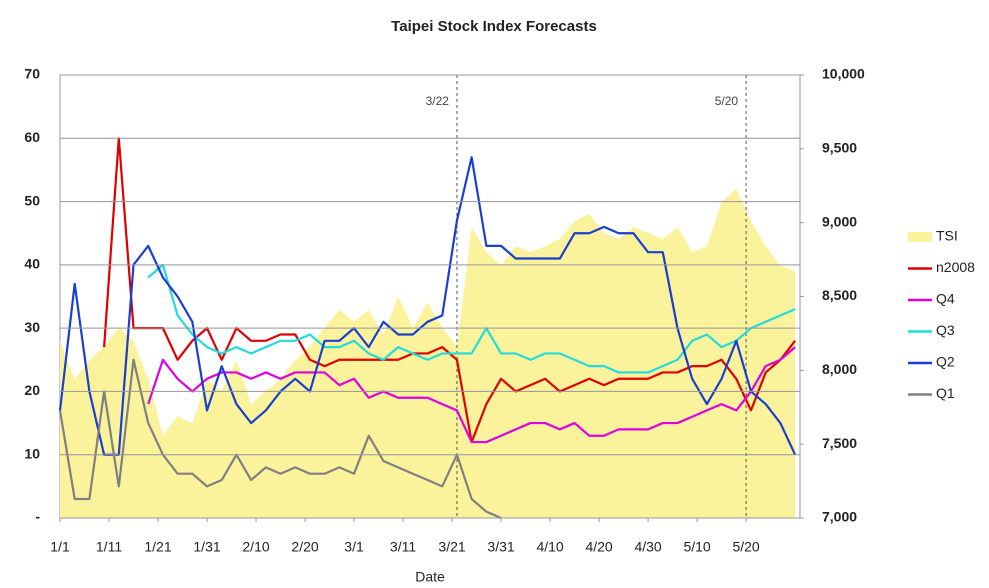 This screenshot has height=588, width=989. Describe the element at coordinates (354, 547) in the screenshot. I see `x-tick-label: 3/1` at that location.